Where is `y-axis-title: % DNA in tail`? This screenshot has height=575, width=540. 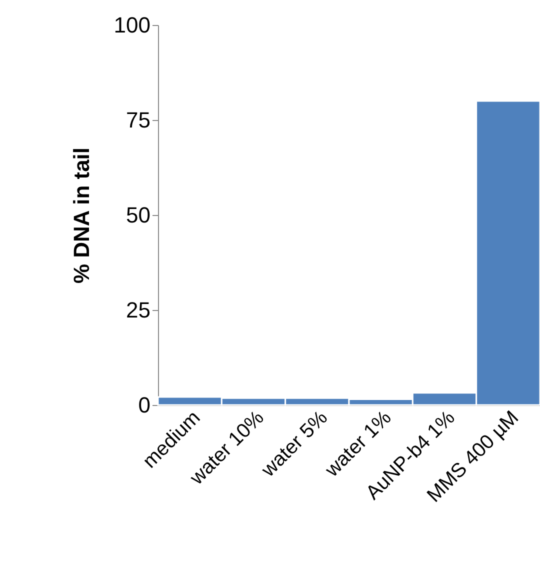
y-axis-title: % DNA in tail is located at coordinates (81, 215).